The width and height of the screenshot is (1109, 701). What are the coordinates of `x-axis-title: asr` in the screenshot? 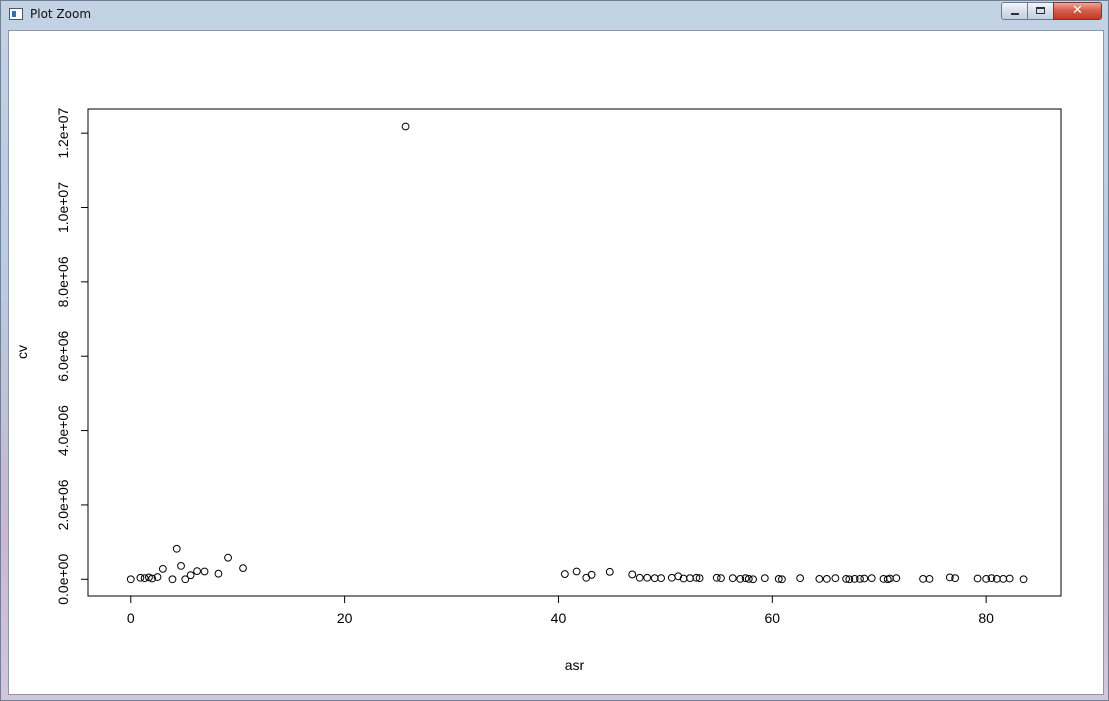 It's located at (575, 665).